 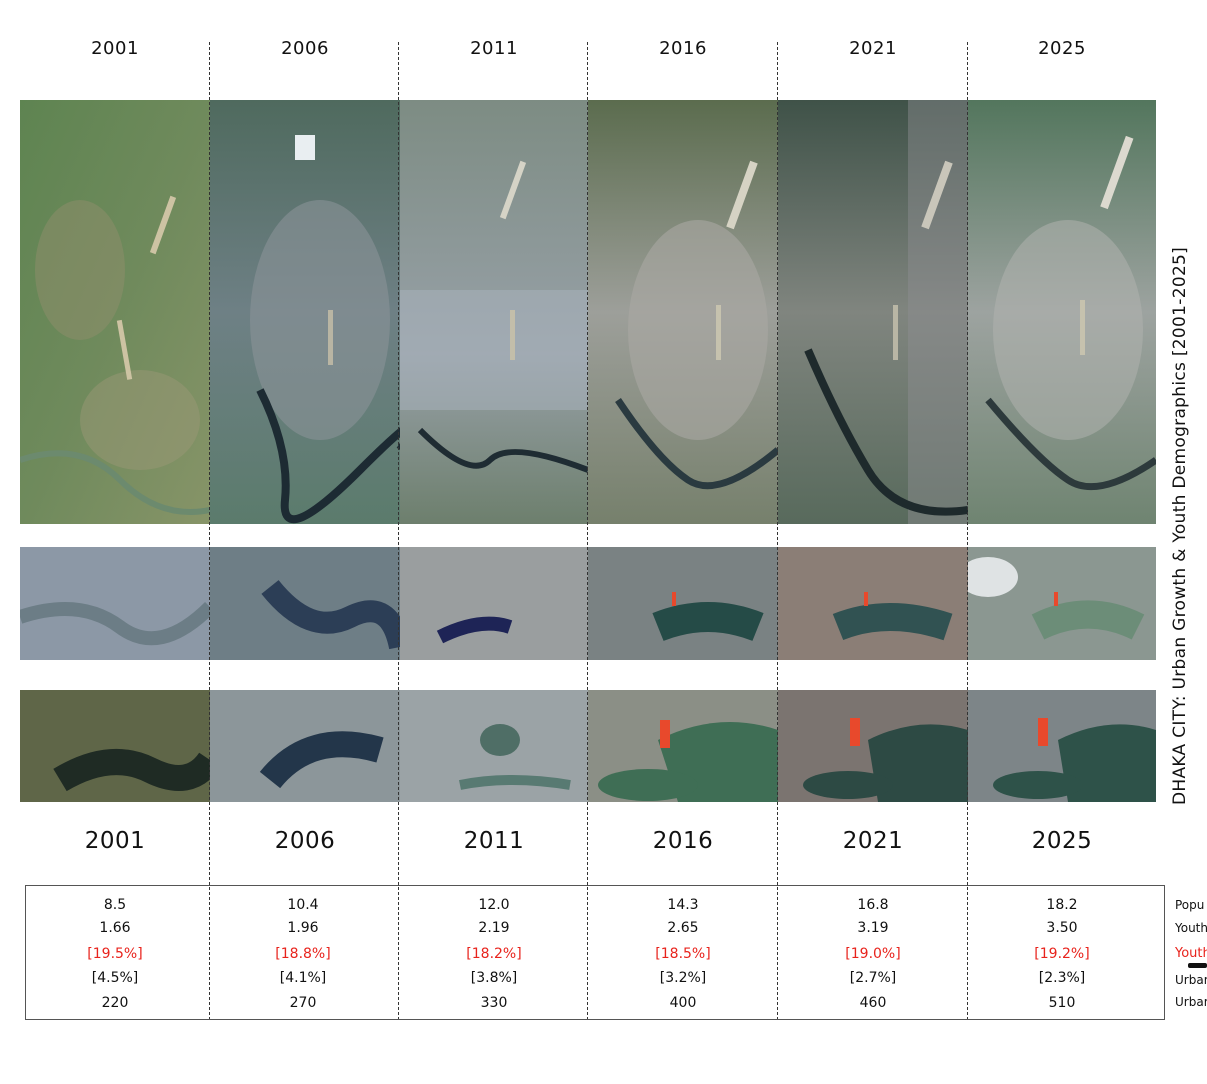 What do you see at coordinates (1197, 965) in the screenshot?
I see `legend-swatch` at bounding box center [1197, 965].